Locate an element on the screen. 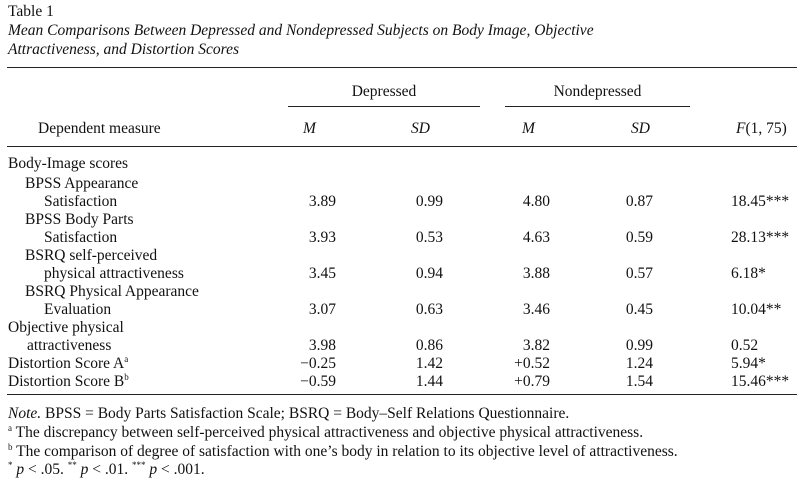 This screenshot has width=804, height=486. footnote-marker: b is located at coordinates (126, 377).